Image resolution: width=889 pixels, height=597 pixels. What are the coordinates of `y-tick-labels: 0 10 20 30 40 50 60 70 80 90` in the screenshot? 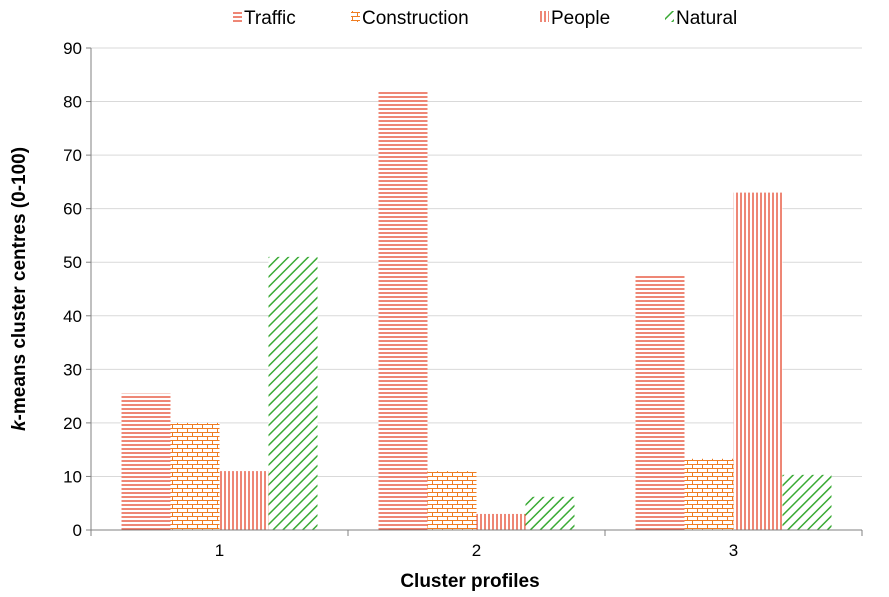 It's located at (77, 289).